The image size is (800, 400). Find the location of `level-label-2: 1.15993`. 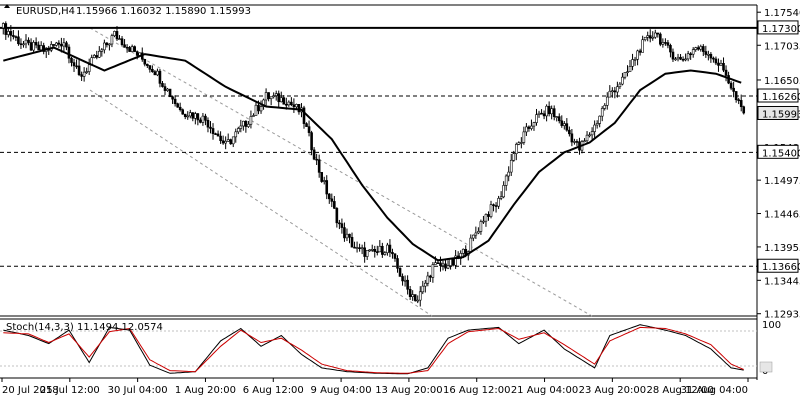

level-label-2: 1.15993 is located at coordinates (781, 114).